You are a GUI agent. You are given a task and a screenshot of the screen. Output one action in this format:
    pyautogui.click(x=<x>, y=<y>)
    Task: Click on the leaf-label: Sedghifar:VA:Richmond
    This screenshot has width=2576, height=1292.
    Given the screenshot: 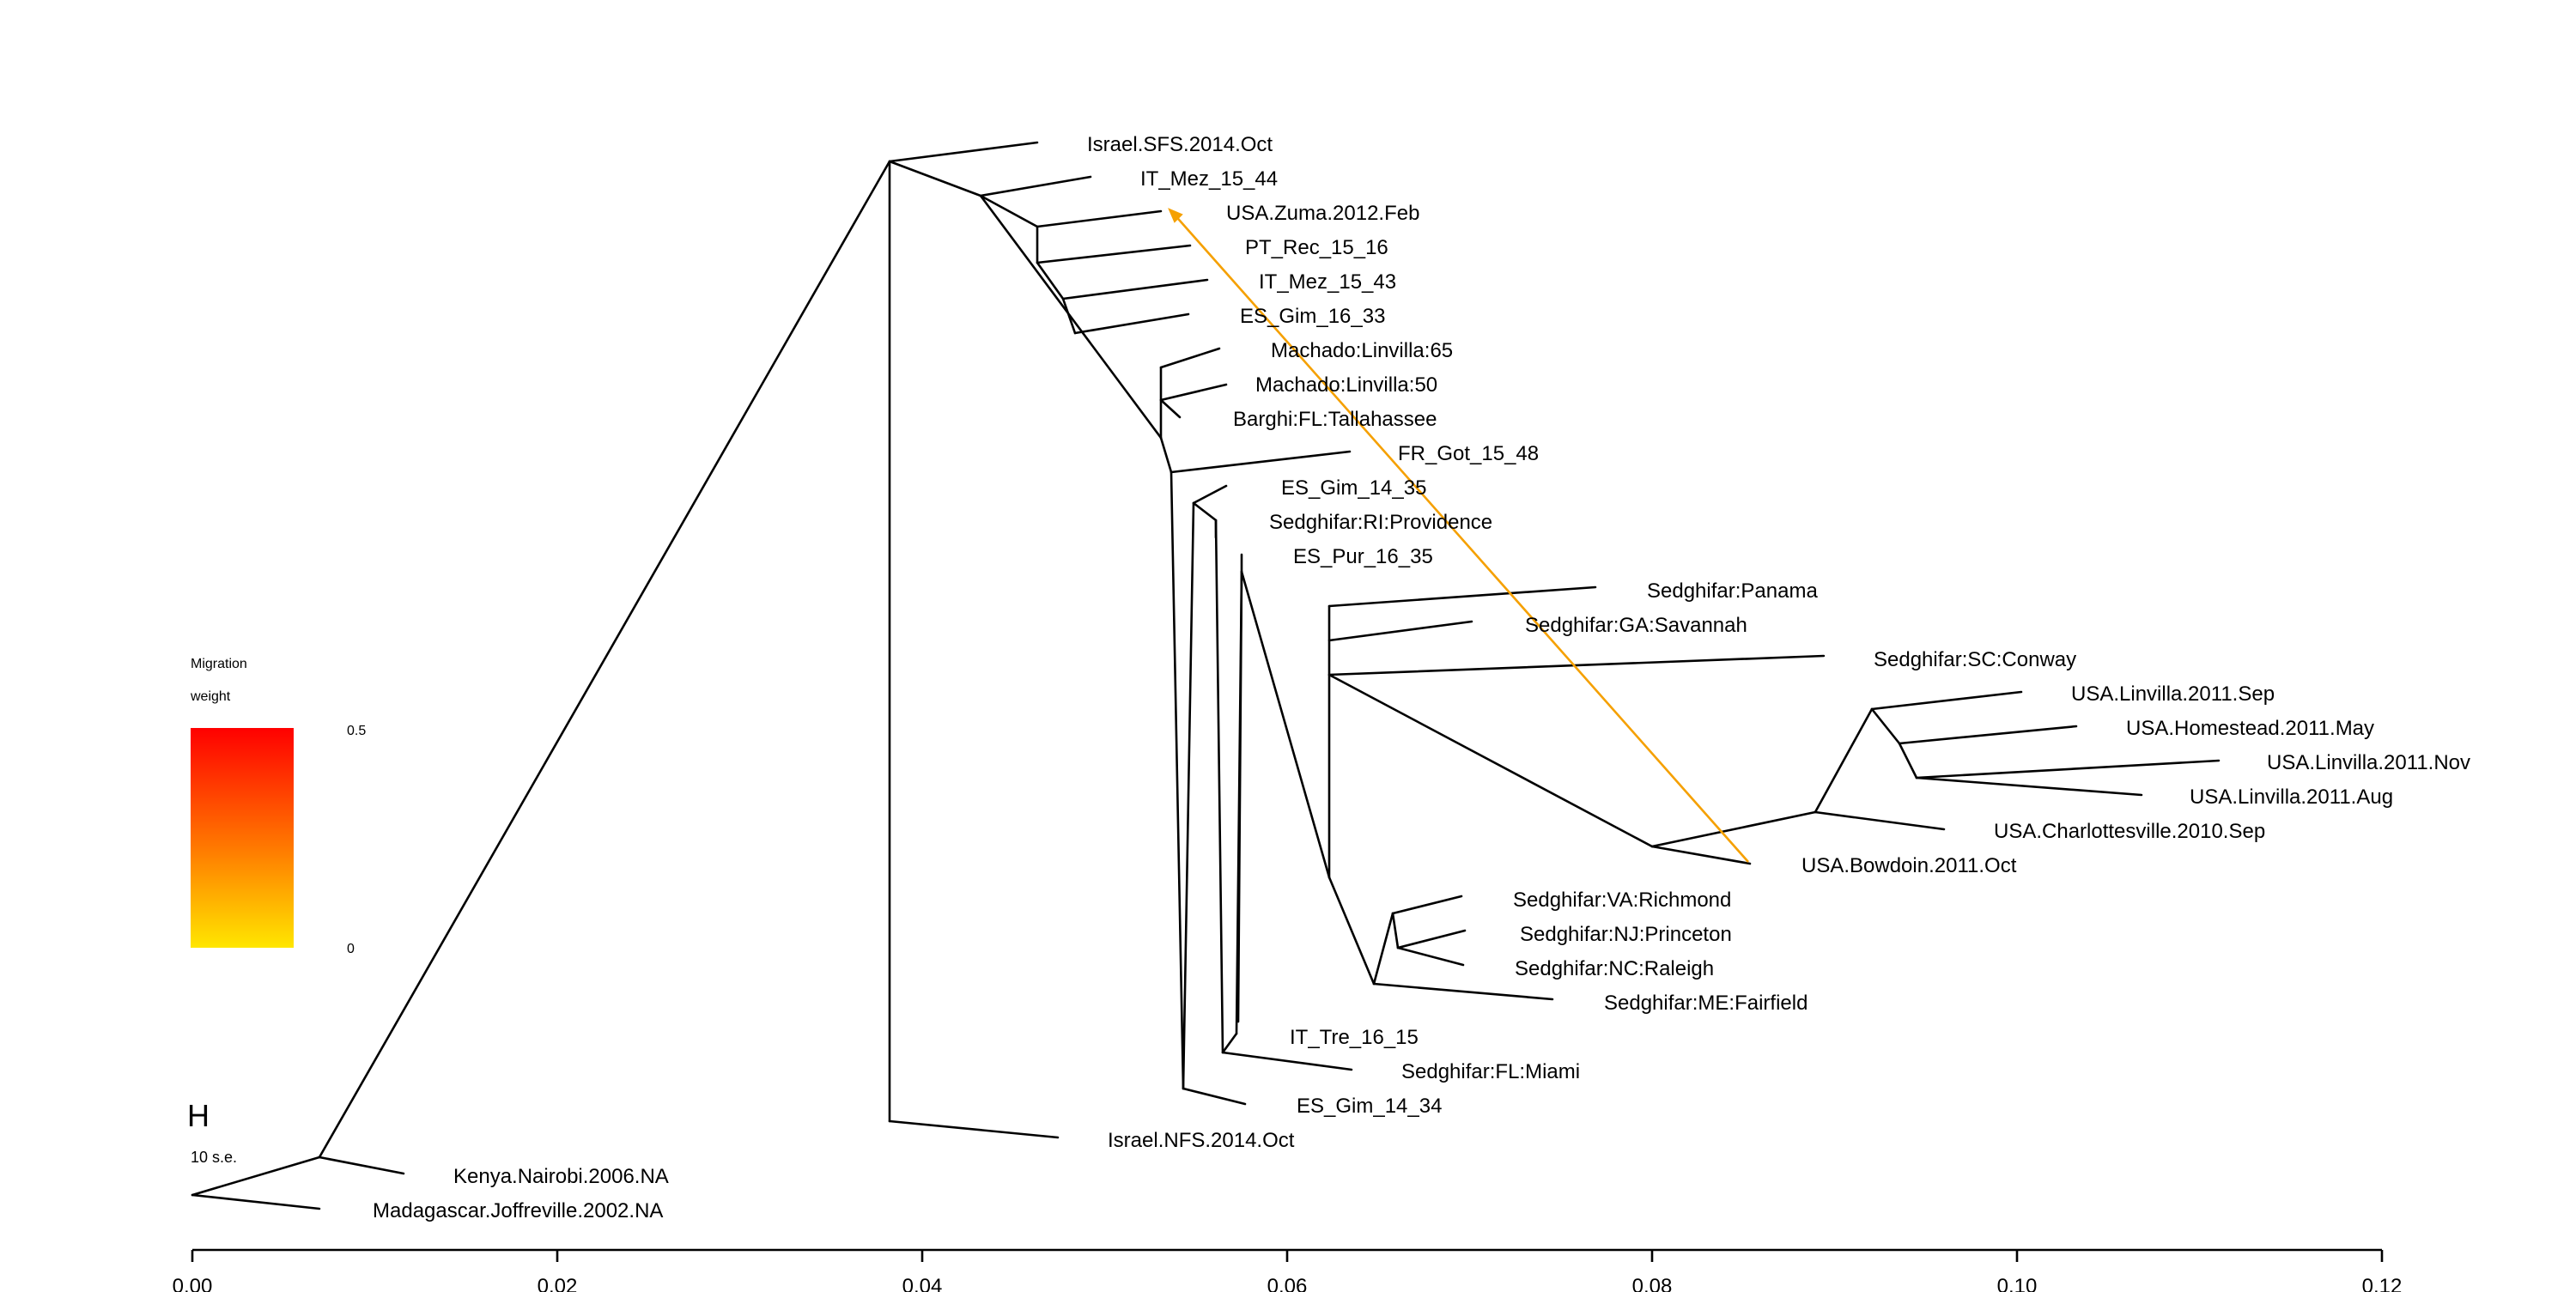 What is the action you would take?
    pyautogui.click(x=1622, y=900)
    